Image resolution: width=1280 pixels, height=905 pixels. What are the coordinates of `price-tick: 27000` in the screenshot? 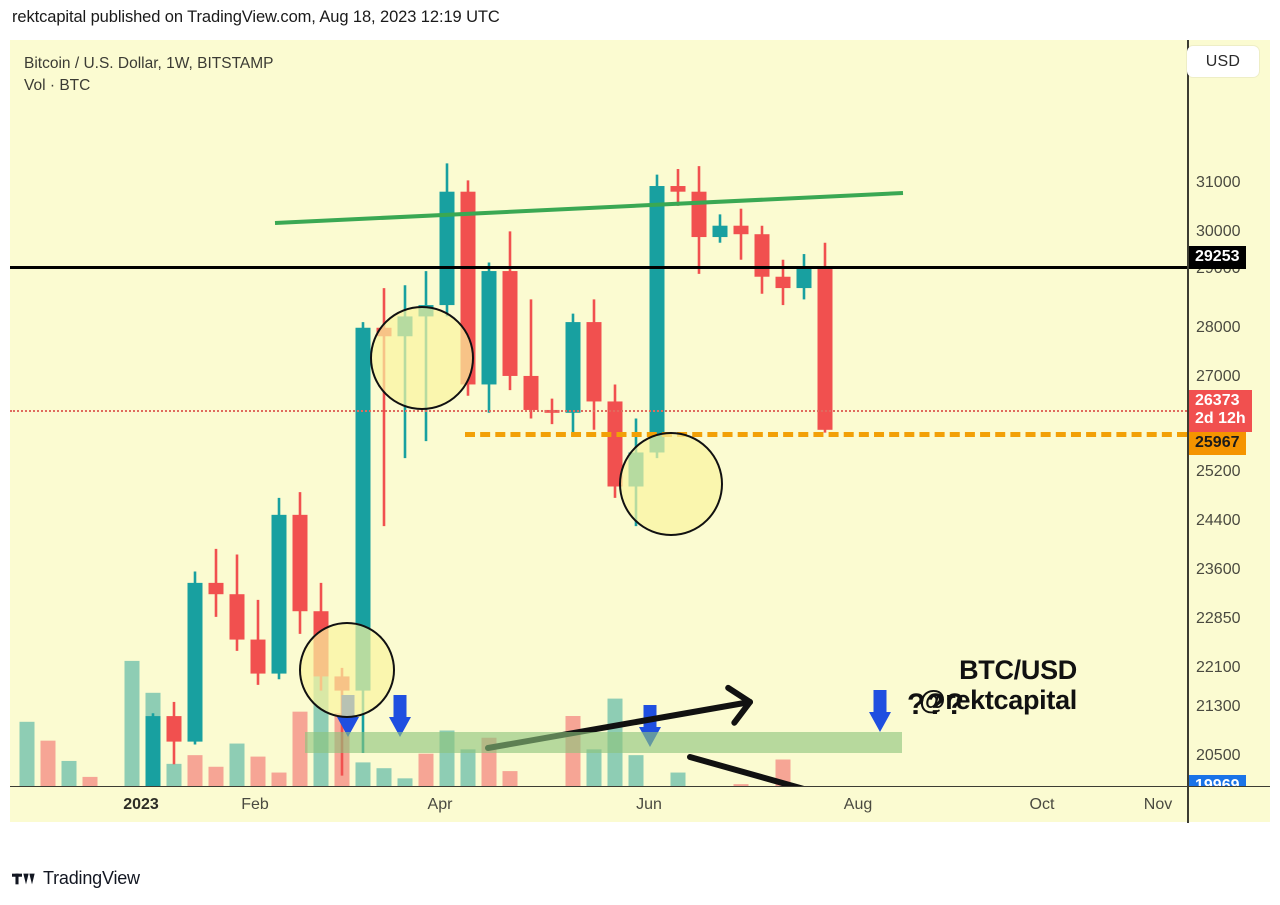 It's located at (1218, 376).